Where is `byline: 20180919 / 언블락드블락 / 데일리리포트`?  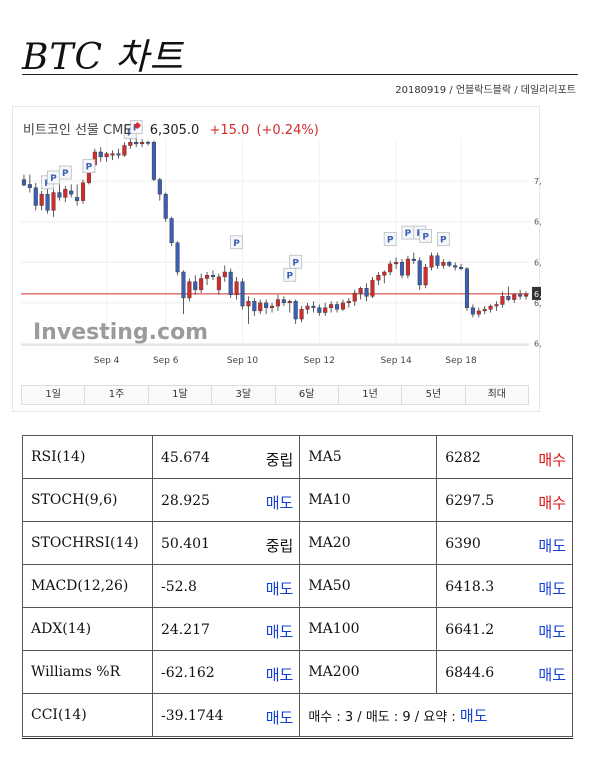 byline: 20180919 / 언블락드블락 / 데일리리포트 is located at coordinates (485, 90).